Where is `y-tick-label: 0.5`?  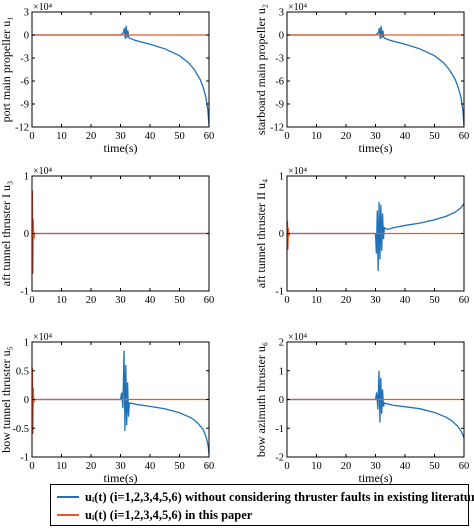
y-tick-label: 0.5 is located at coordinates (22, 371).